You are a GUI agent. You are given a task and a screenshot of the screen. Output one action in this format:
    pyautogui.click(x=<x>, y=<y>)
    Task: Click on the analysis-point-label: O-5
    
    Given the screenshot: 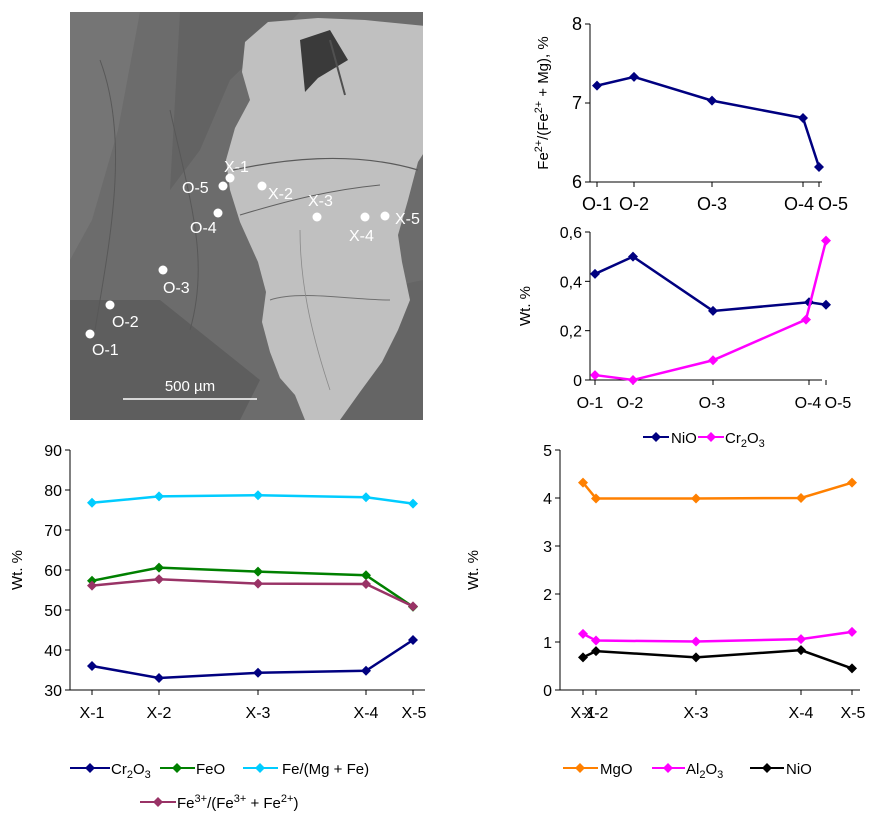 What is the action you would take?
    pyautogui.click(x=195, y=188)
    